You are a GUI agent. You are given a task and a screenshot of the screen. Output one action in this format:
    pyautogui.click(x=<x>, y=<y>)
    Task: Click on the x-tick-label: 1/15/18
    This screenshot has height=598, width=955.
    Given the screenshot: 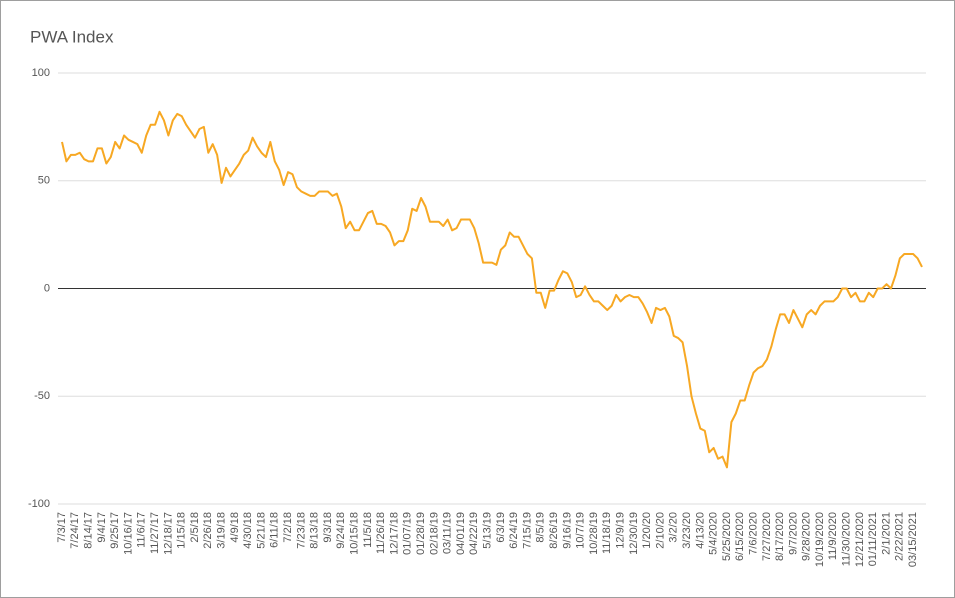 What is the action you would take?
    pyautogui.click(x=182, y=530)
    